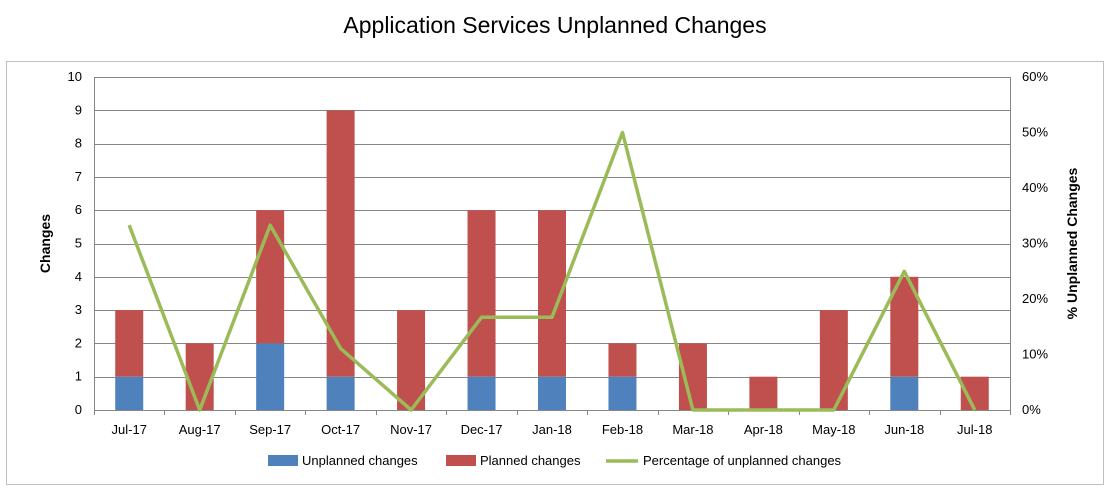 The image size is (1110, 497). Describe the element at coordinates (411, 429) in the screenshot. I see `x-tick-label: Nov-17` at that location.